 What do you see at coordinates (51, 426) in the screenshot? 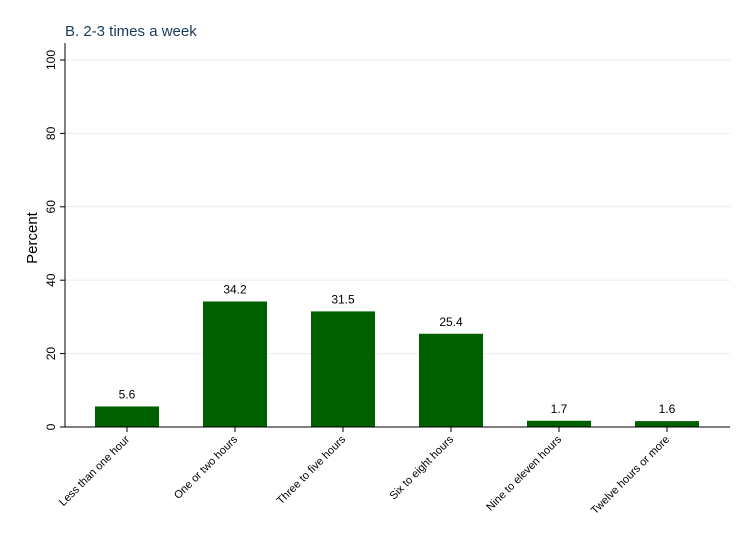
I see `y-tick-label: 0` at bounding box center [51, 426].